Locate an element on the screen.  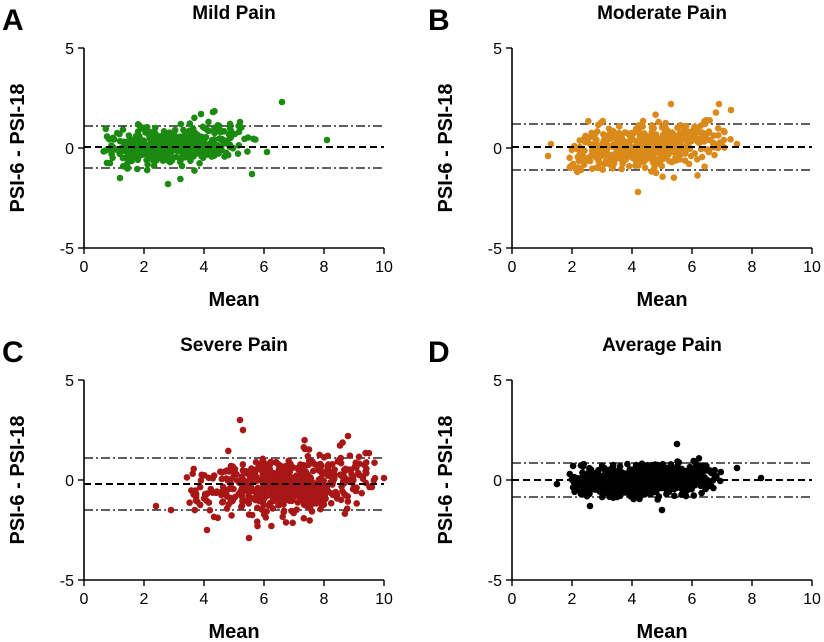
points-d is located at coordinates (659, 477).